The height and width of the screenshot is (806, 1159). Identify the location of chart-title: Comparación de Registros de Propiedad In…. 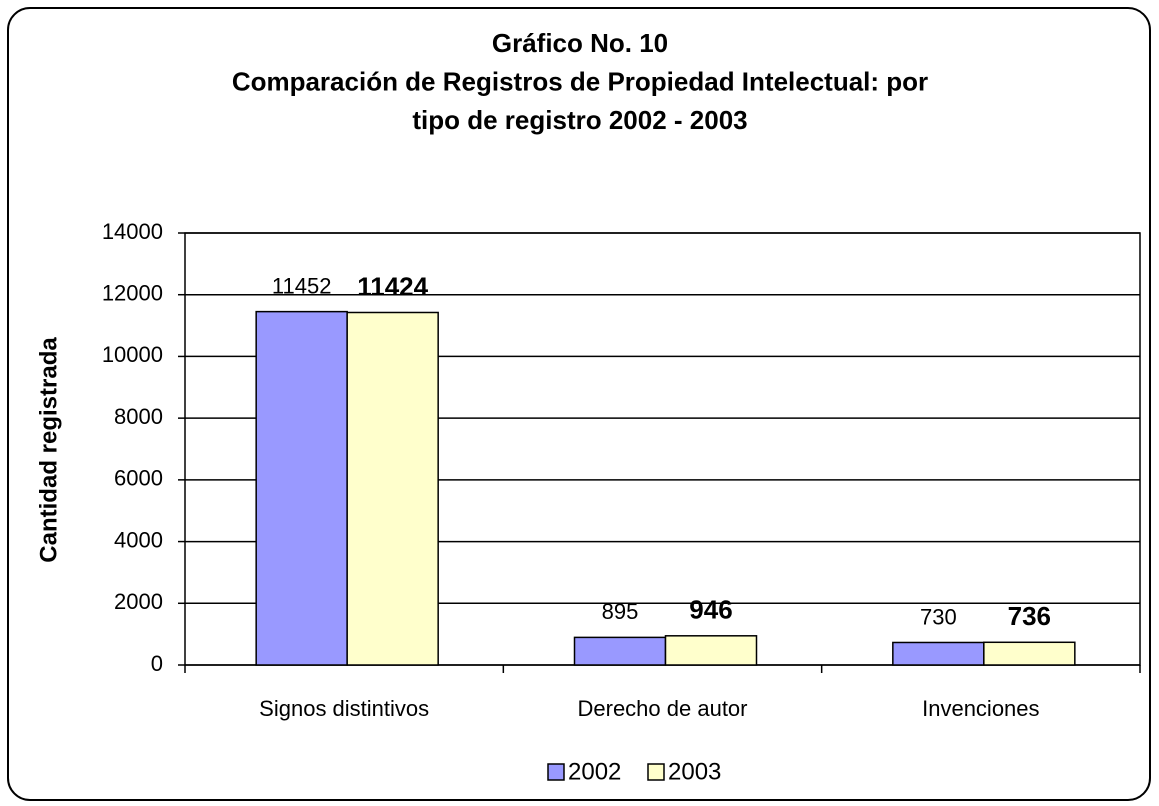
(580, 81).